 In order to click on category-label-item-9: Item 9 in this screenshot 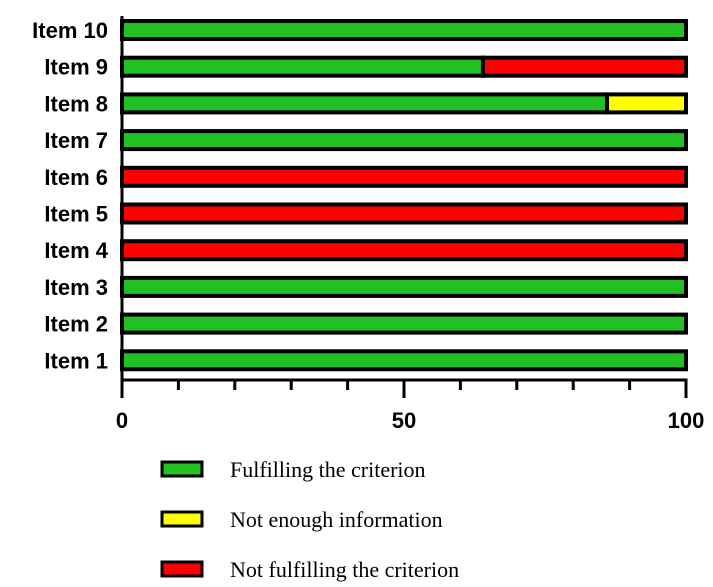, I will do `click(76, 67)`.